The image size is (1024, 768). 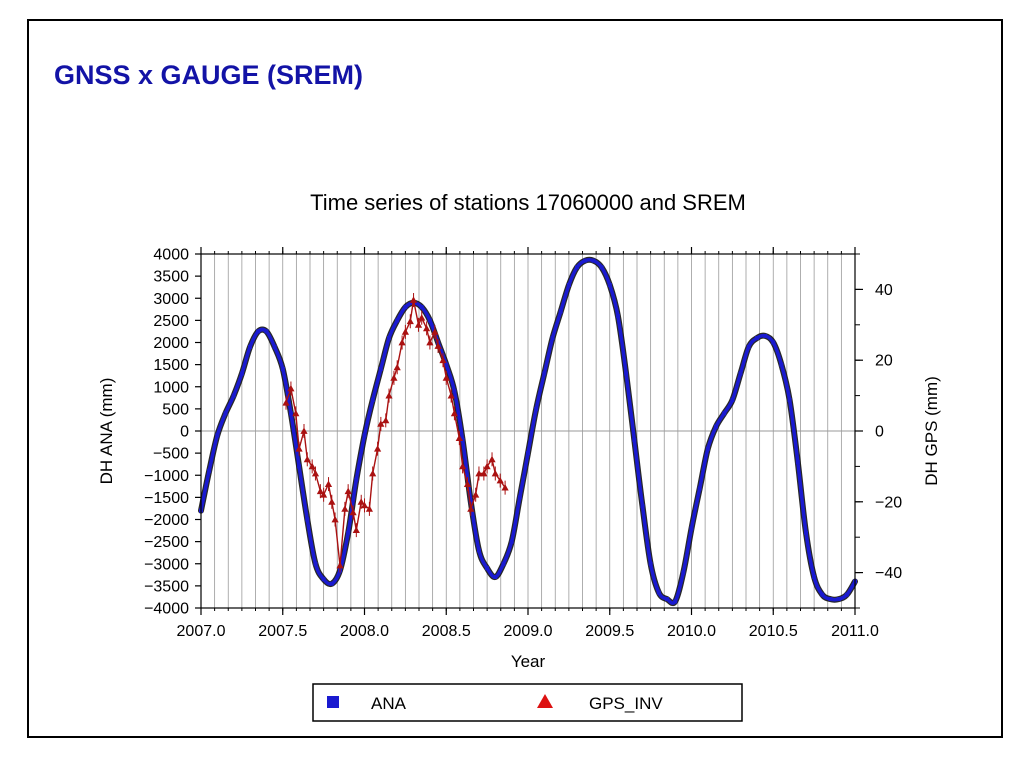 I want to click on x-tick-label: 2011.0, so click(x=855, y=631).